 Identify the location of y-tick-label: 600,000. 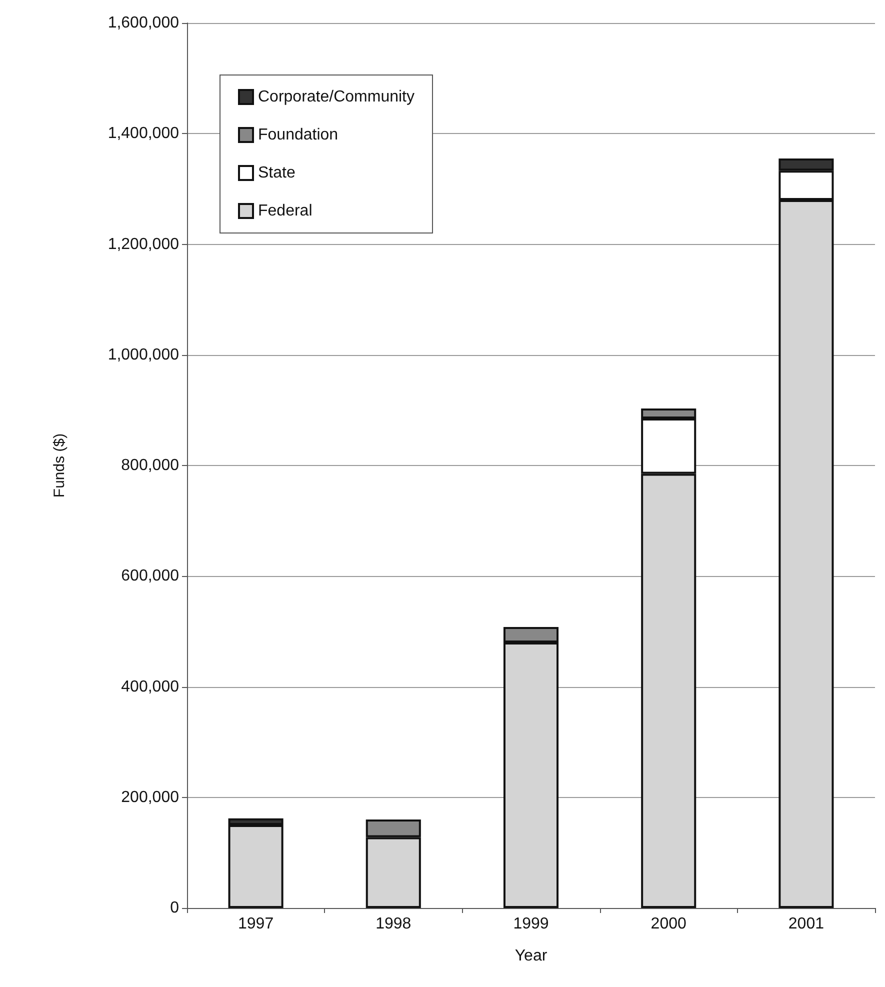
(150, 576).